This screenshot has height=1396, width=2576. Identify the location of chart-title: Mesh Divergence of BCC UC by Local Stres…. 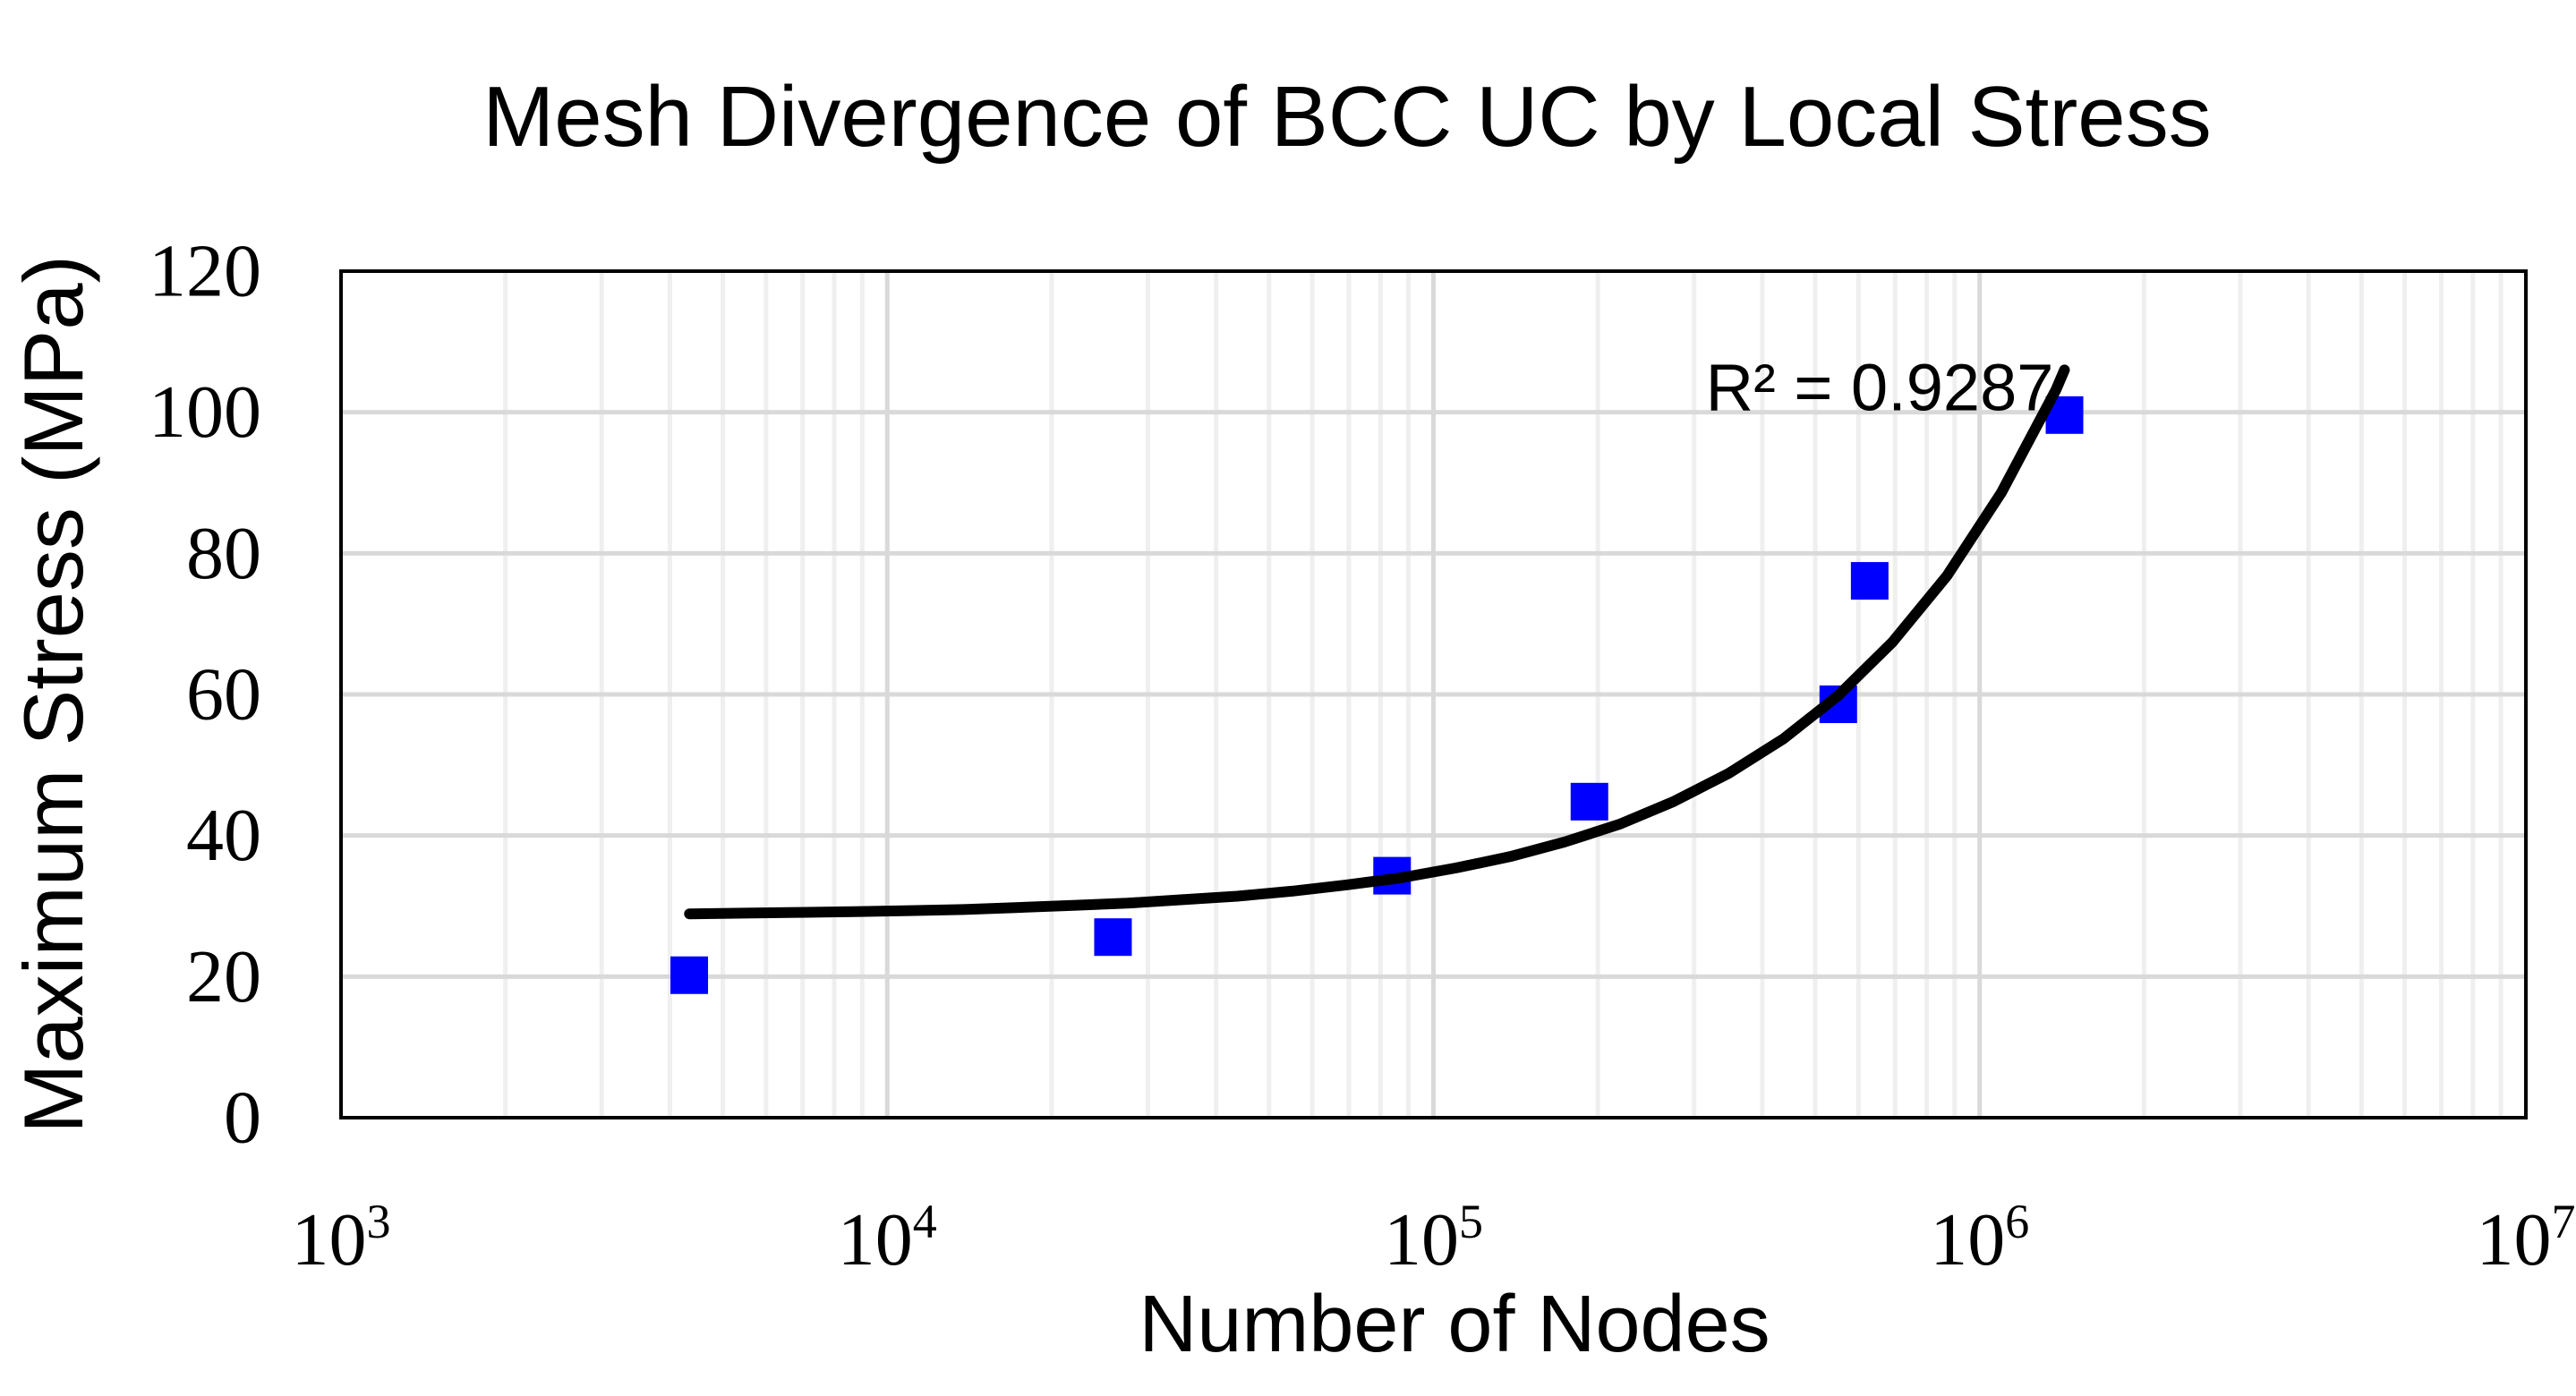
(1346, 117).